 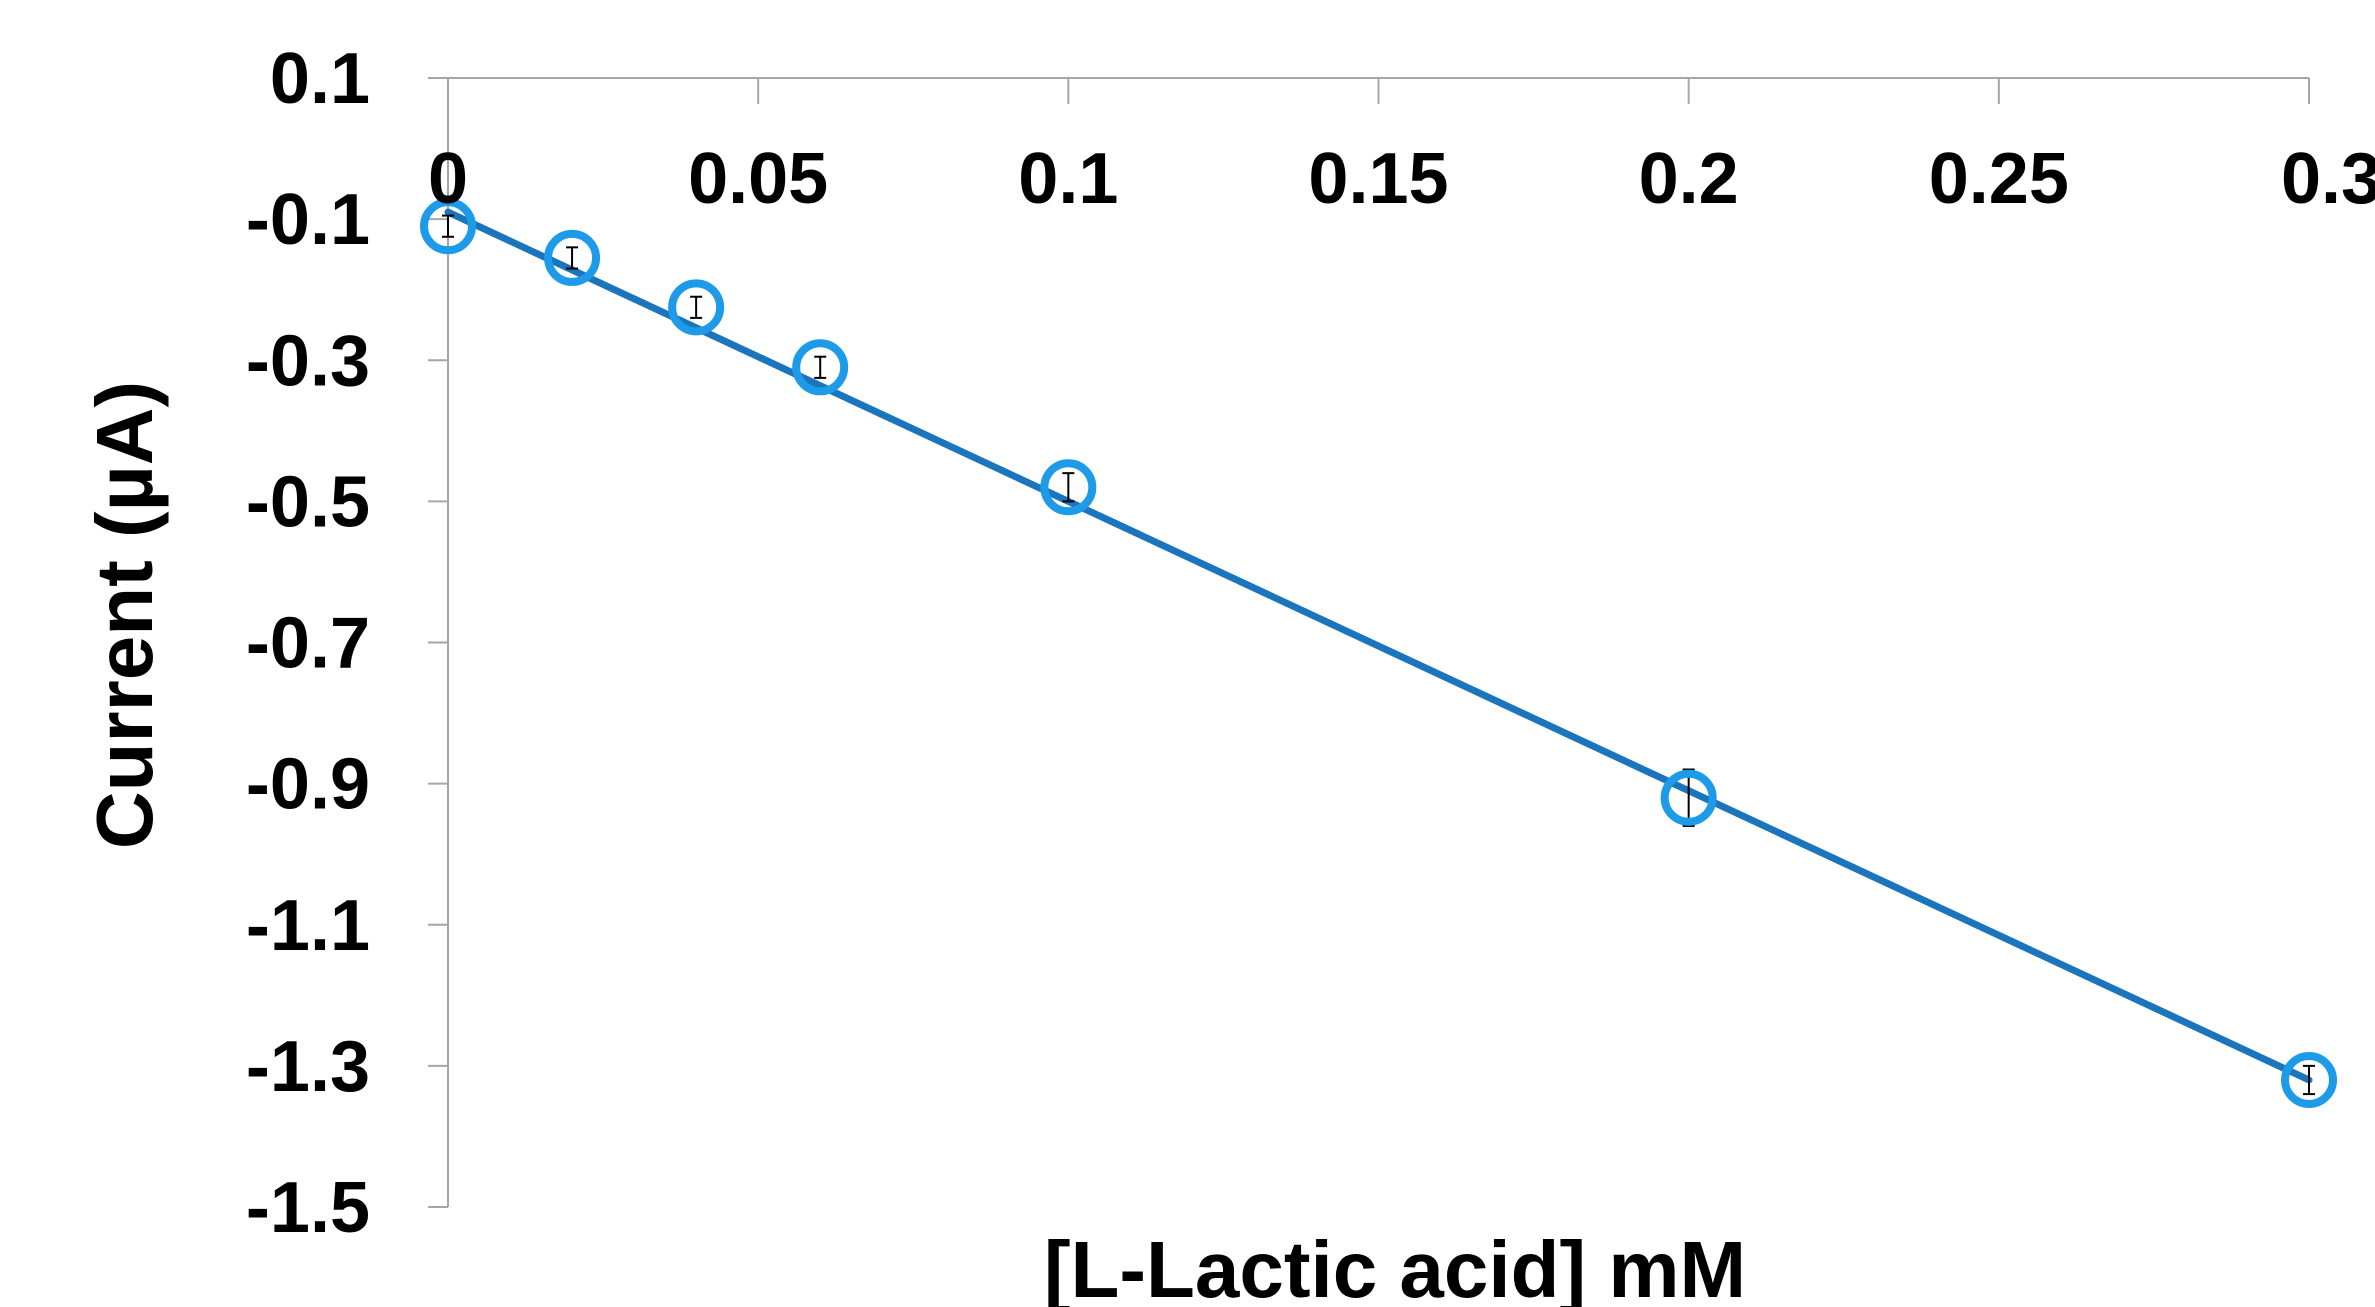 What do you see at coordinates (1068, 179) in the screenshot?
I see `x-tick-label: 0.1` at bounding box center [1068, 179].